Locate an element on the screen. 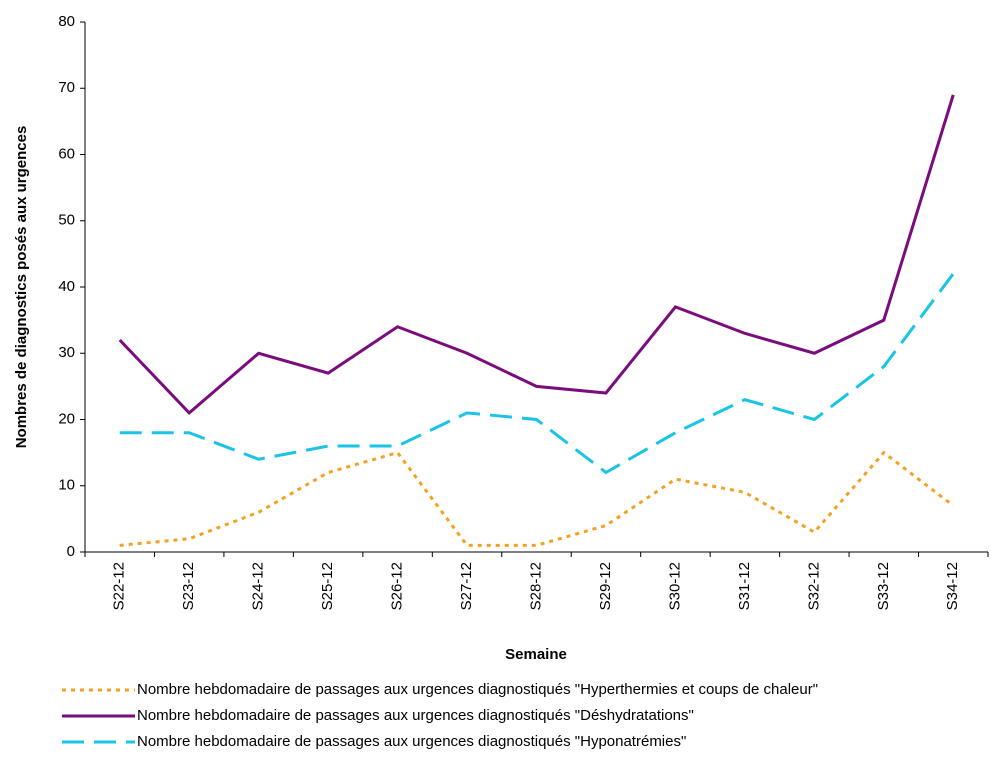 The width and height of the screenshot is (991, 759). x-axis-title: Semaine is located at coordinates (536, 654).